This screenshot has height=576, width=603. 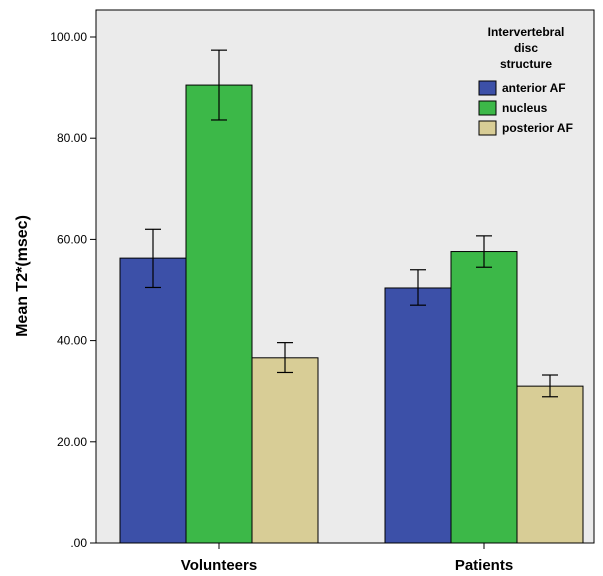 I want to click on bar-patients-anterior-af, so click(x=418, y=415).